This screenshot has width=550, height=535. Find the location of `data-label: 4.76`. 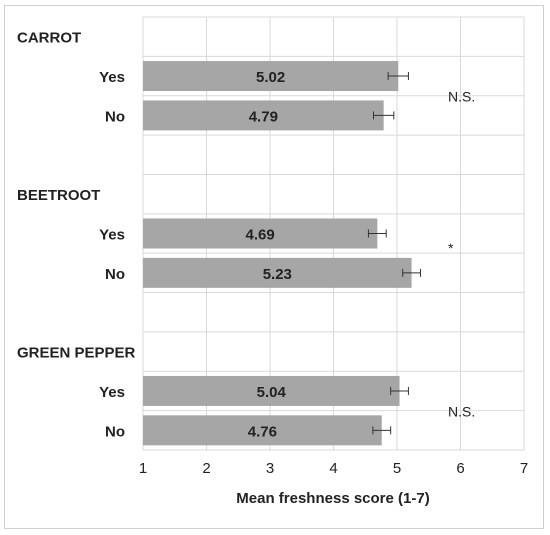

data-label: 4.76 is located at coordinates (262, 431).